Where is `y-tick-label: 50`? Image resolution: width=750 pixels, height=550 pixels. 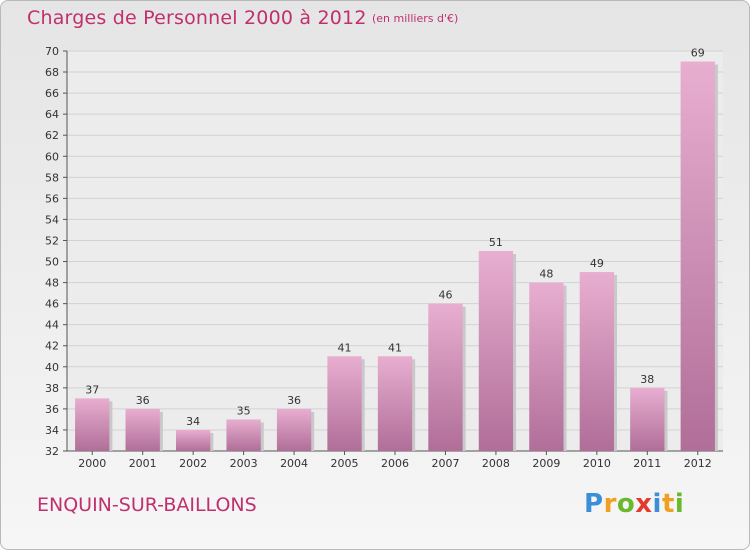 y-tick-label: 50 is located at coordinates (52, 262).